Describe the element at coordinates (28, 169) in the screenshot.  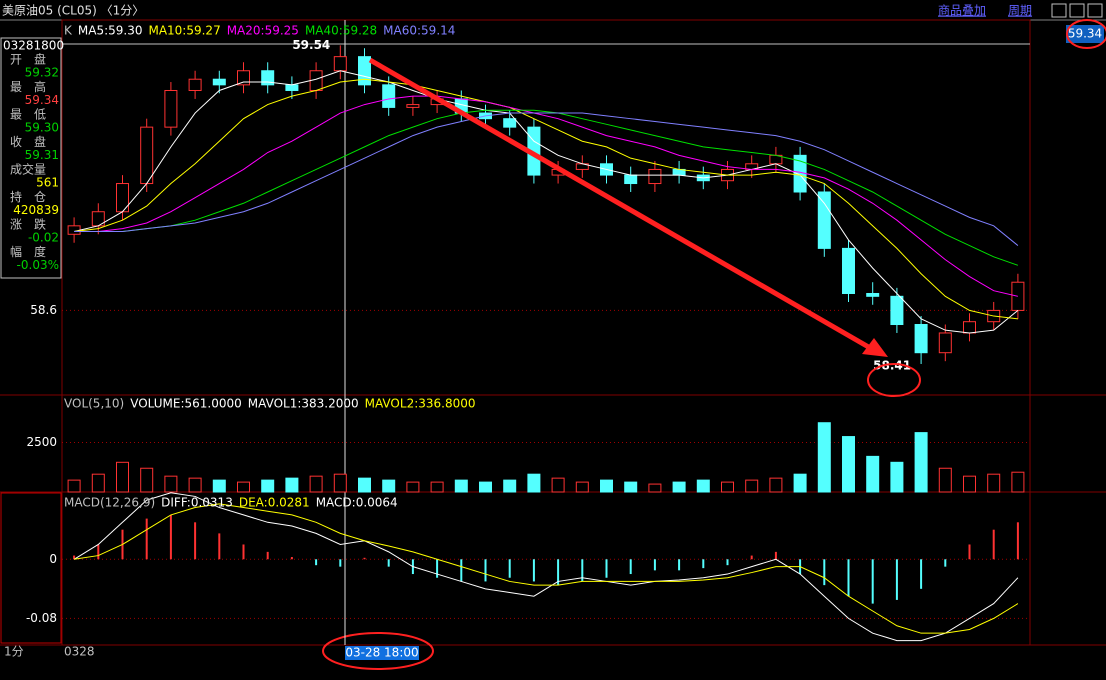
I see `info-label: 成交量` at that location.